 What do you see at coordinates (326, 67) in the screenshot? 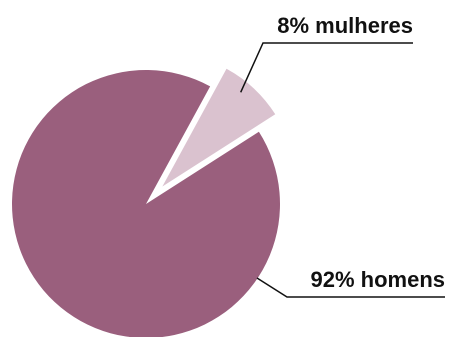
I see `leader-line-mulheres` at bounding box center [326, 67].